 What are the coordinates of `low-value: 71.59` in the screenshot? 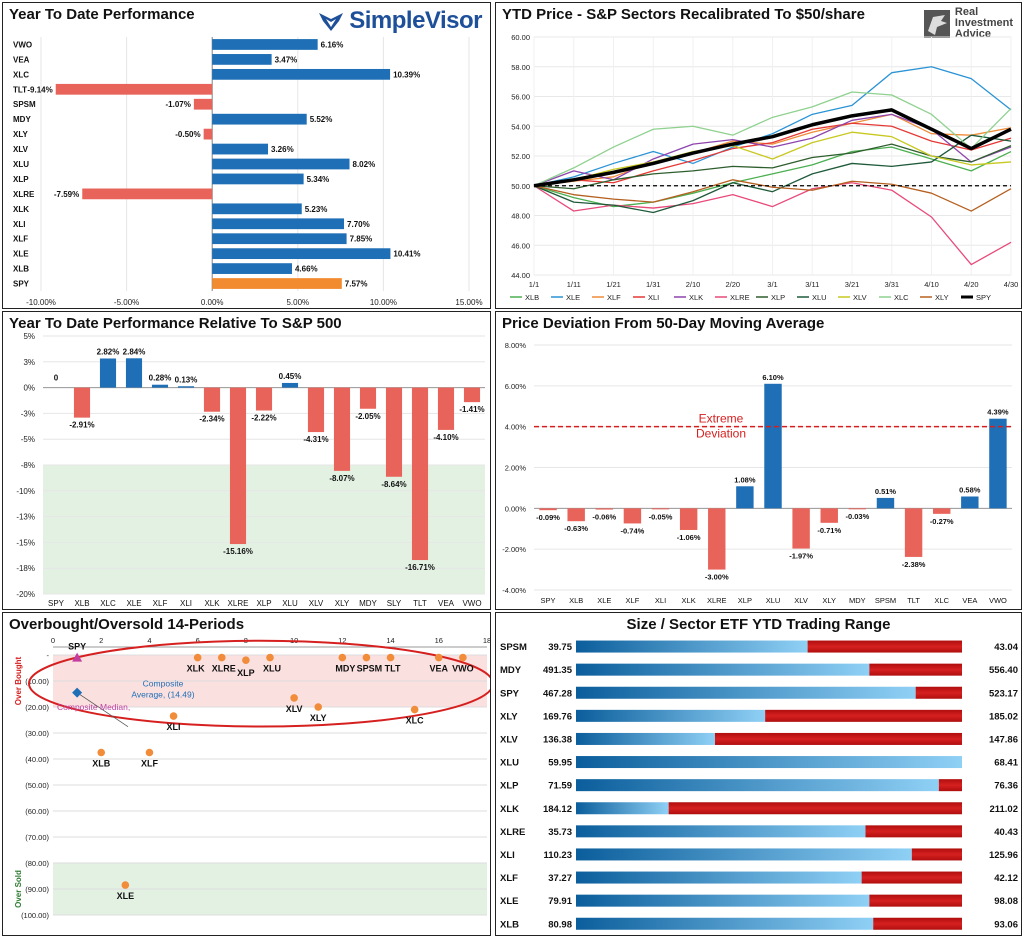 It's located at (560, 786).